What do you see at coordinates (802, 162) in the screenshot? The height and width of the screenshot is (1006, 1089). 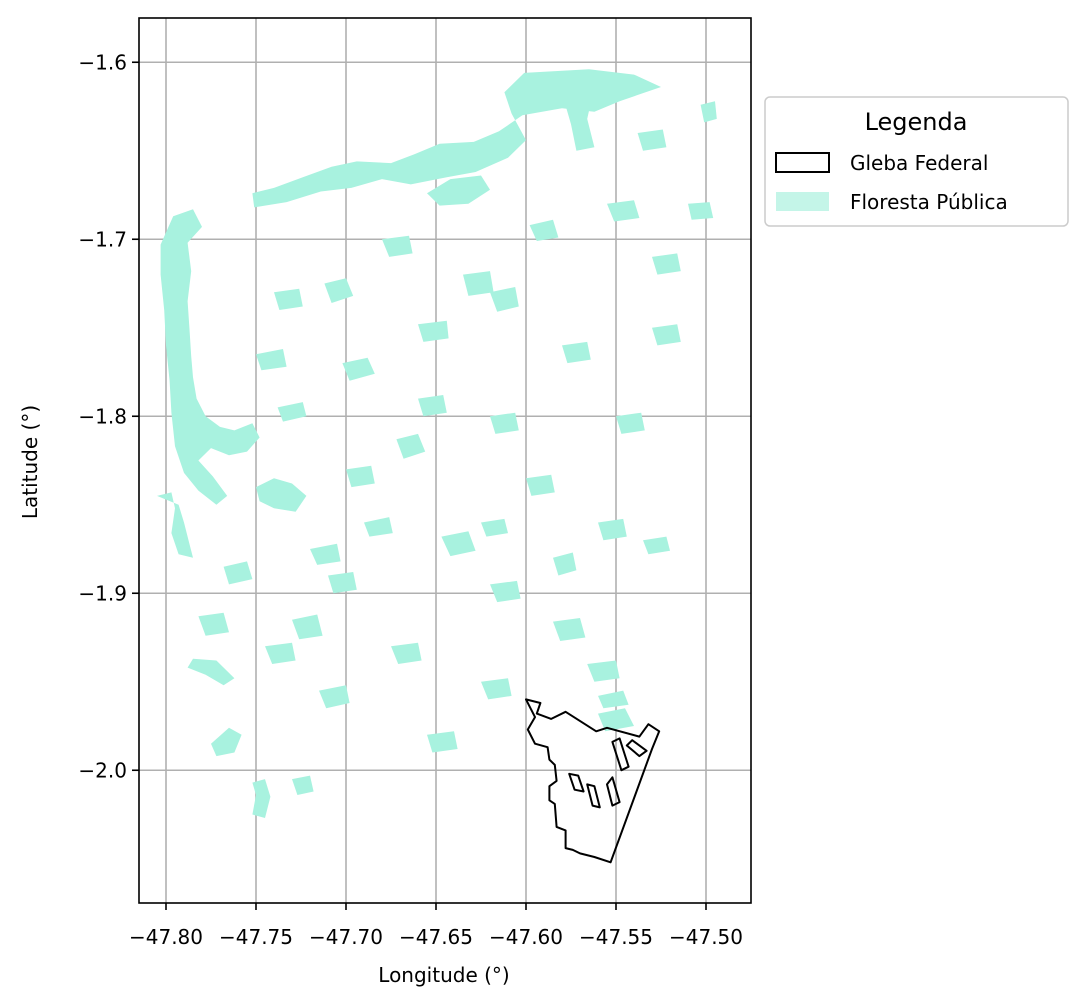 I see `legend-swatch-gleba-federal` at bounding box center [802, 162].